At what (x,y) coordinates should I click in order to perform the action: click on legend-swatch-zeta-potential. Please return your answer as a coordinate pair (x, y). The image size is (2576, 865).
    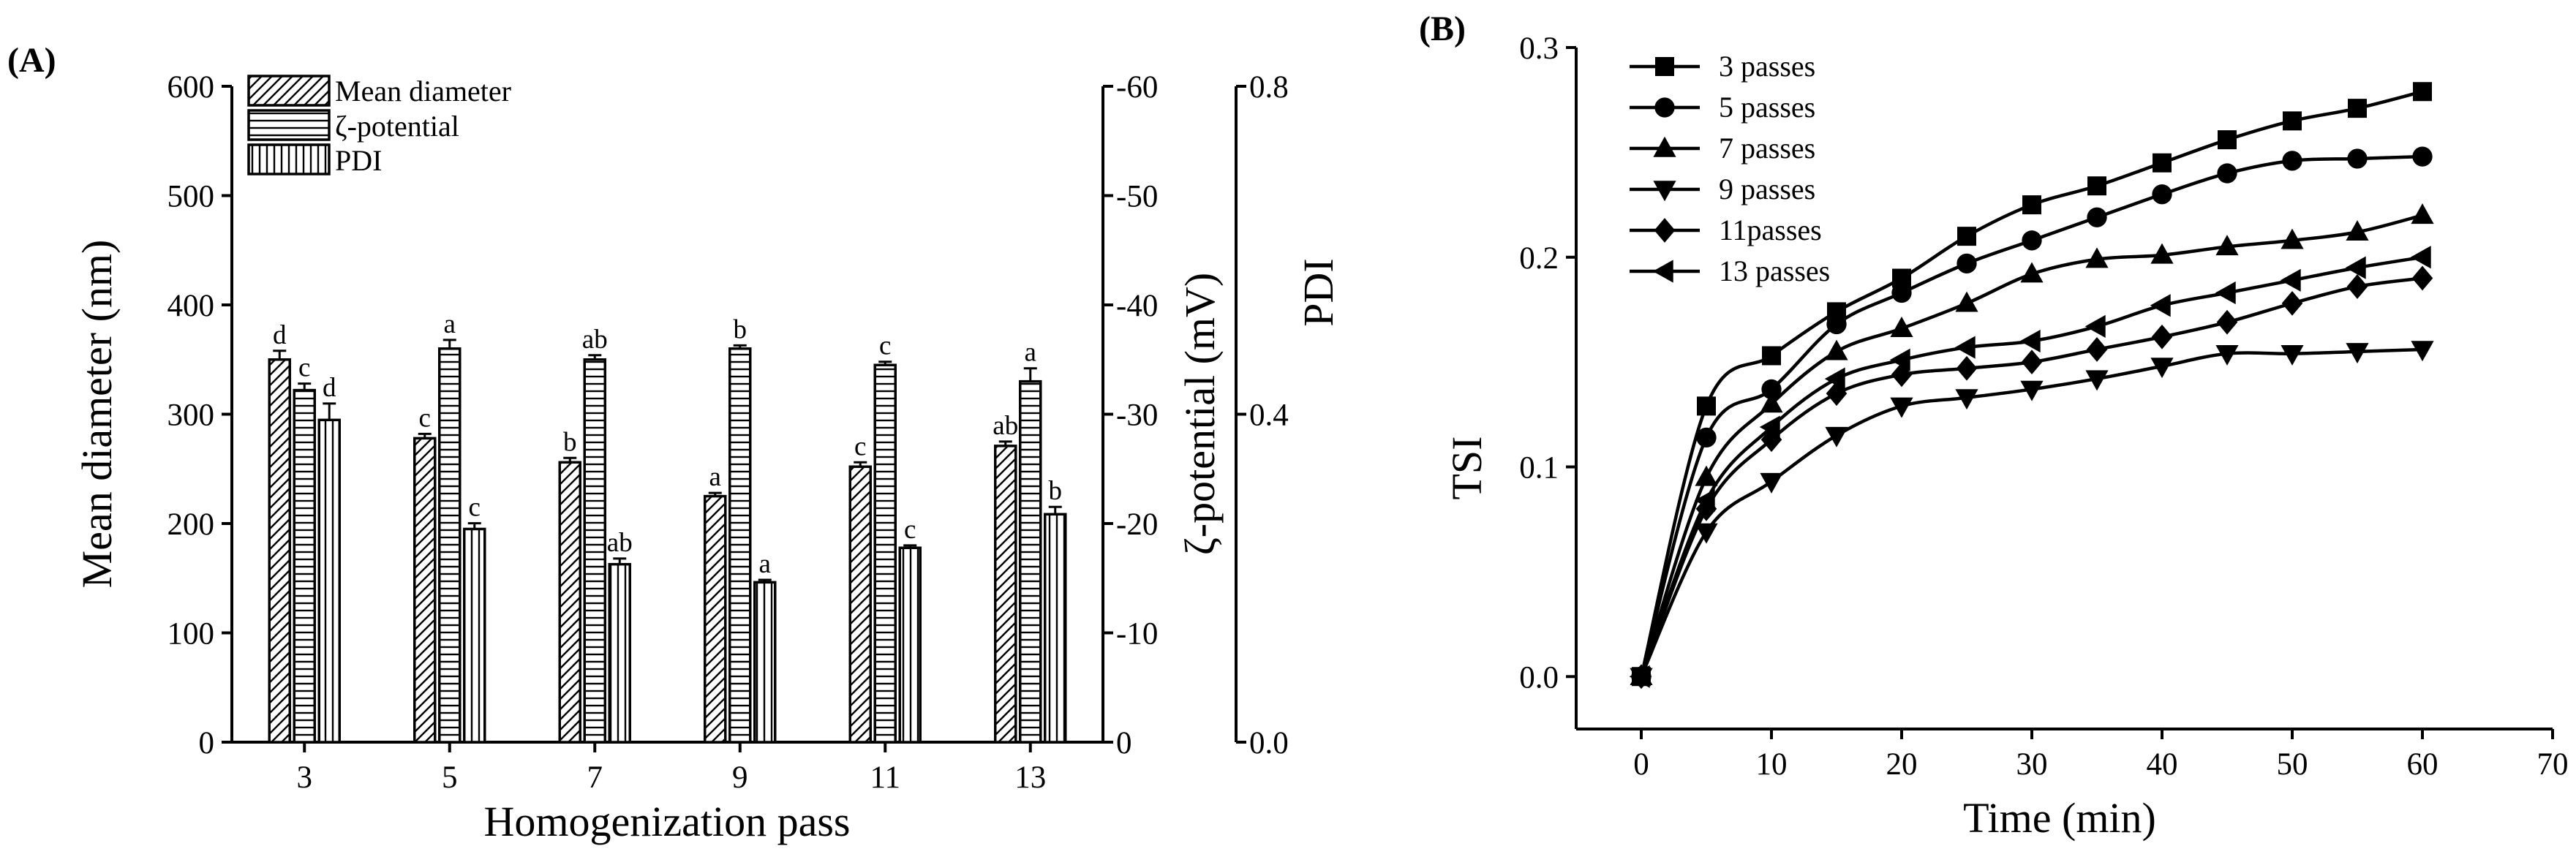
    Looking at the image, I should click on (289, 125).